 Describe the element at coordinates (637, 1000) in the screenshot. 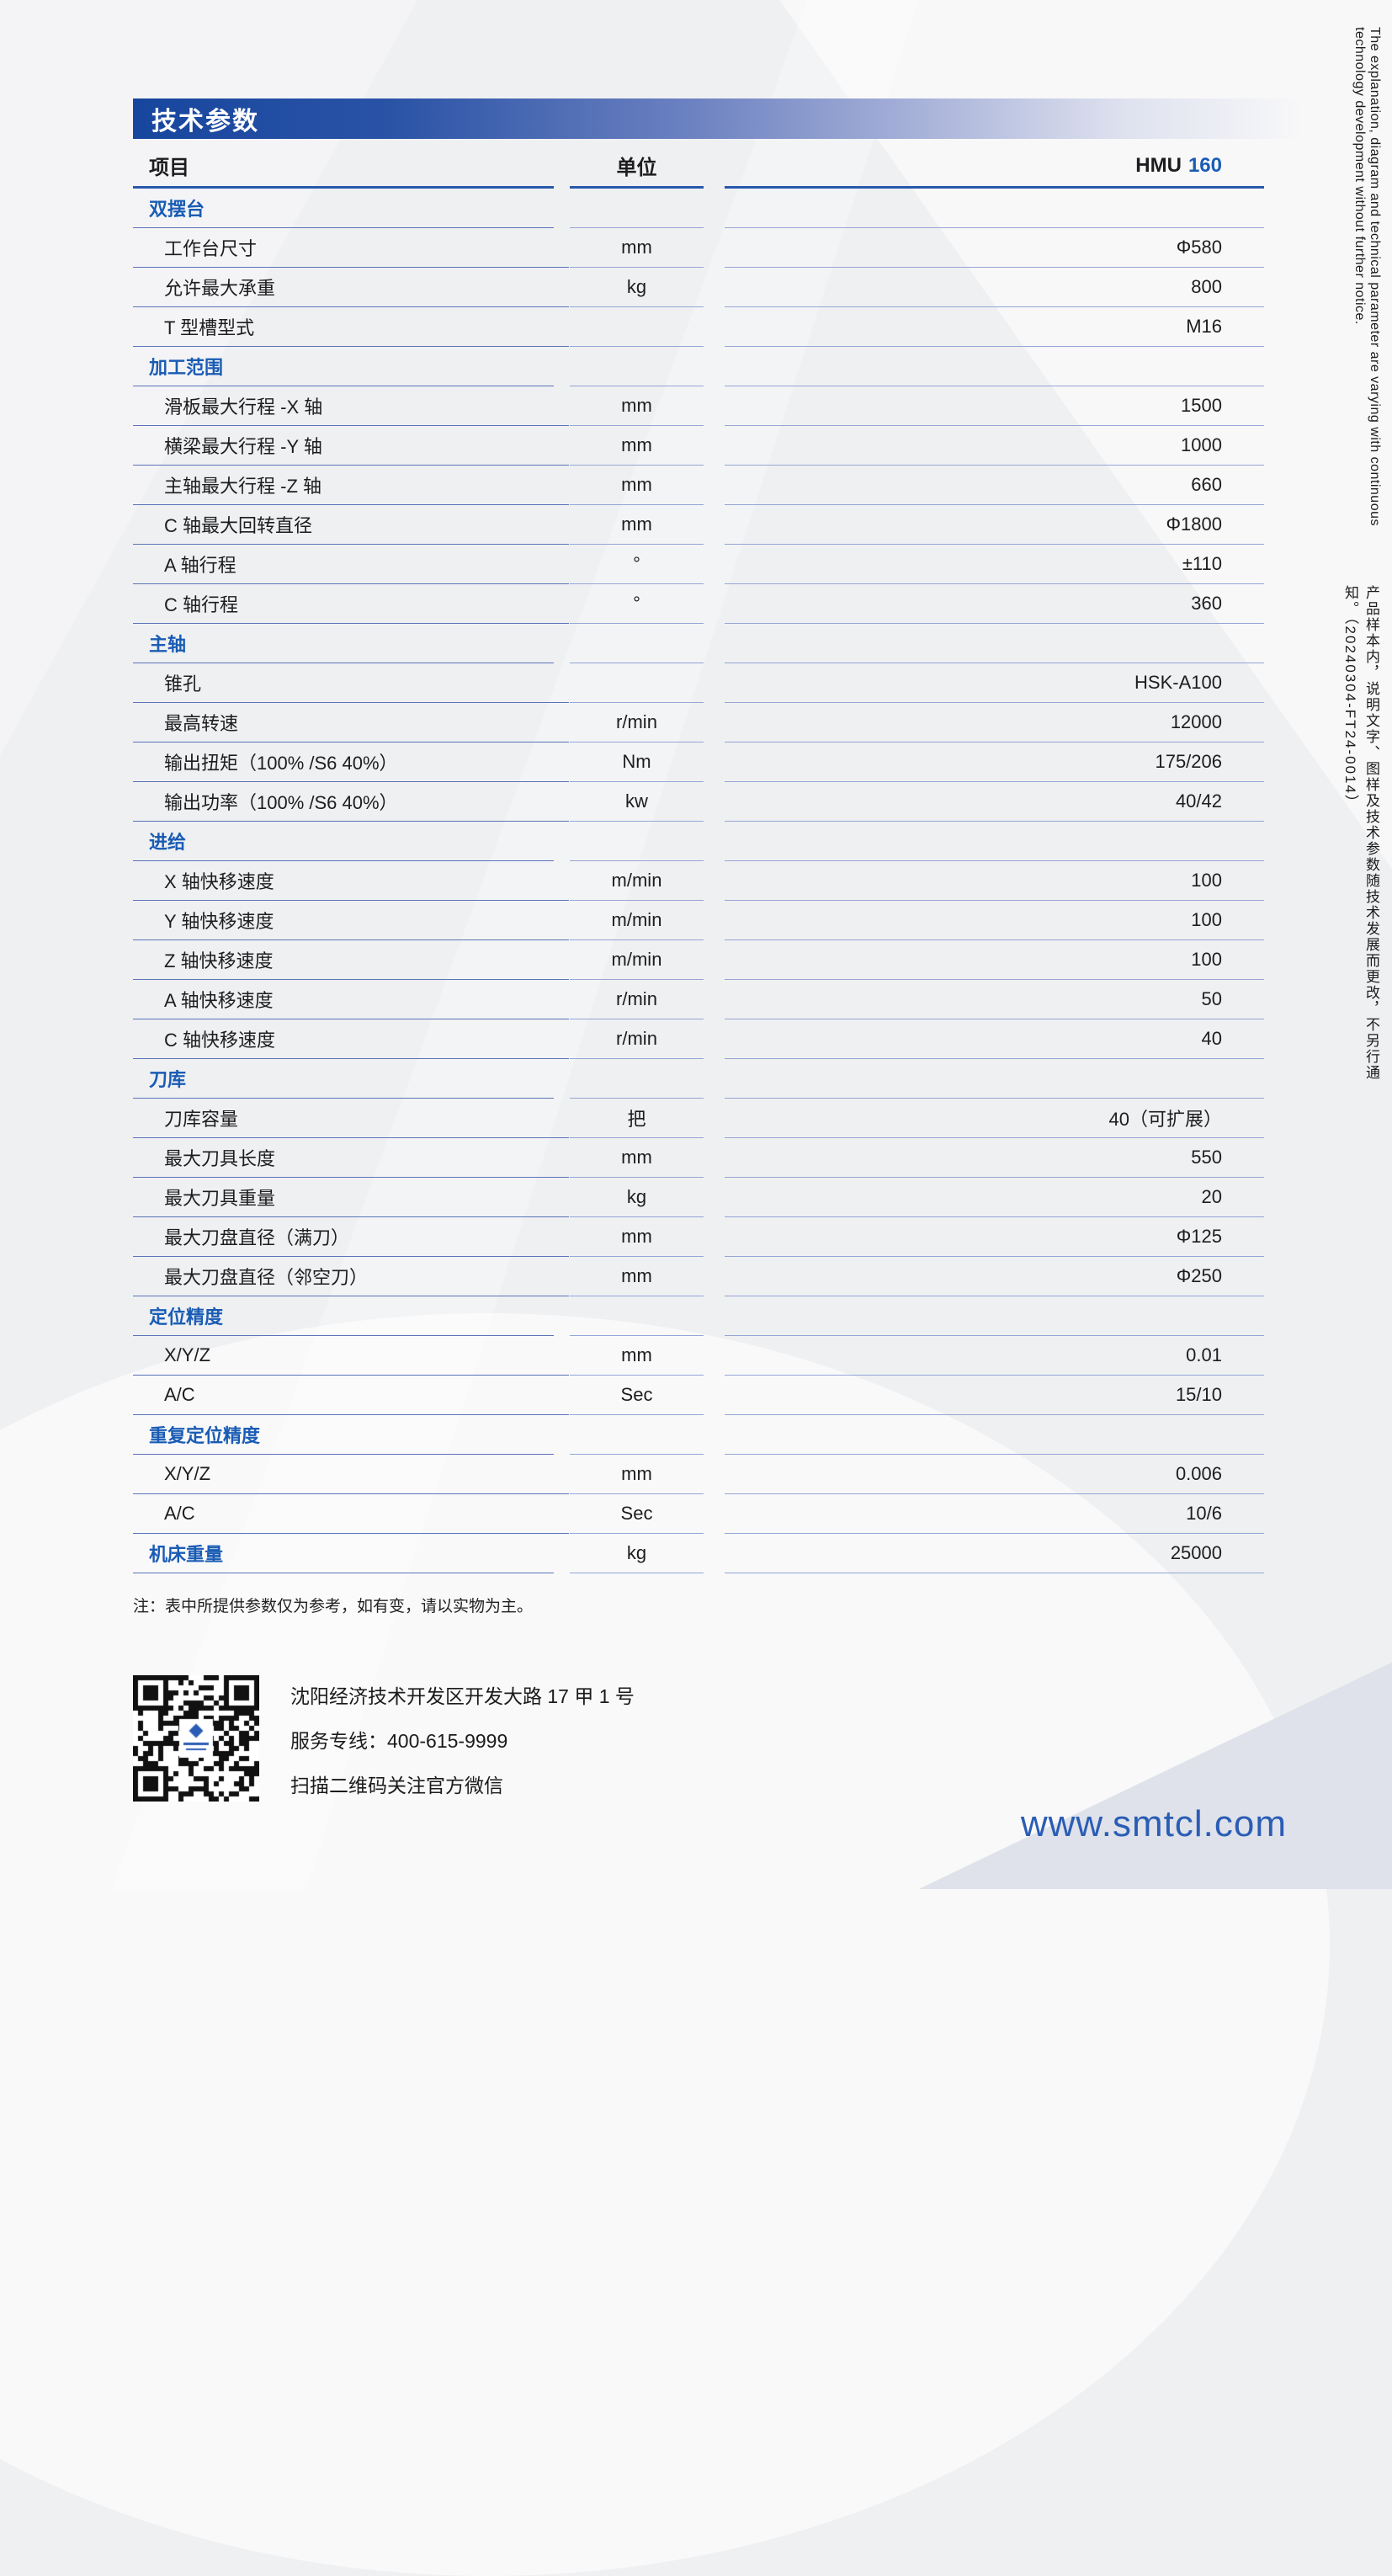

I see `row-unit: r/min` at that location.